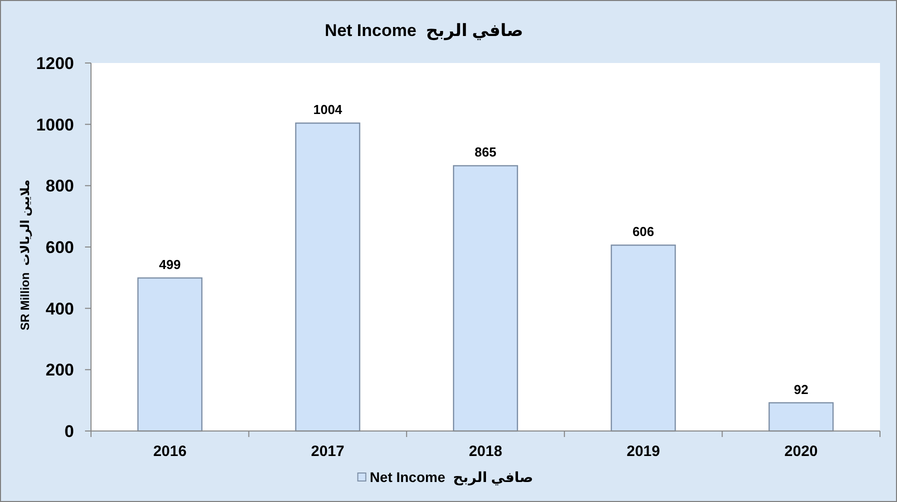 The image size is (897, 502). Describe the element at coordinates (60, 308) in the screenshot. I see `ytick: 400` at that location.